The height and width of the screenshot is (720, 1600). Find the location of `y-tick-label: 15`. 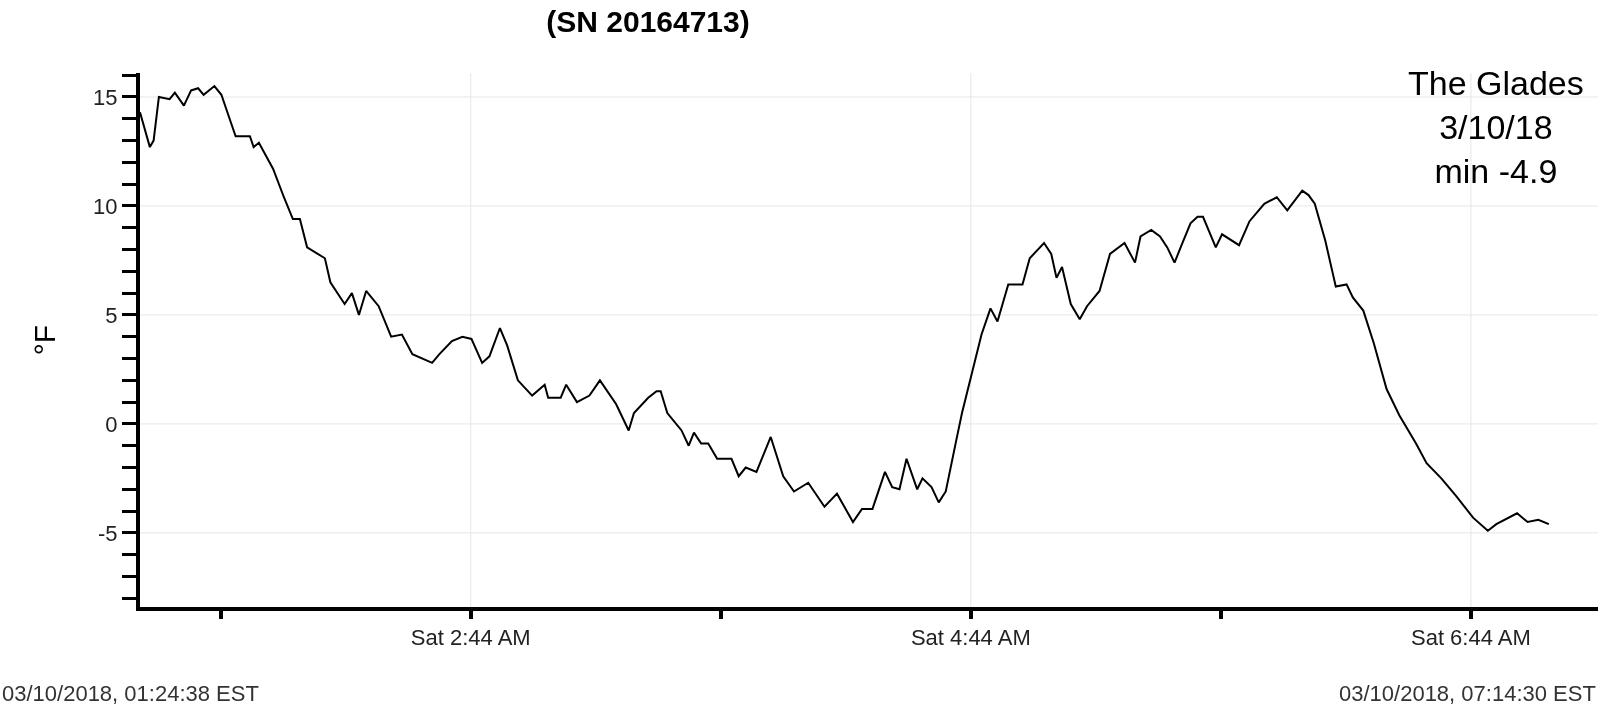

y-tick-label: 15 is located at coordinates (105, 97).